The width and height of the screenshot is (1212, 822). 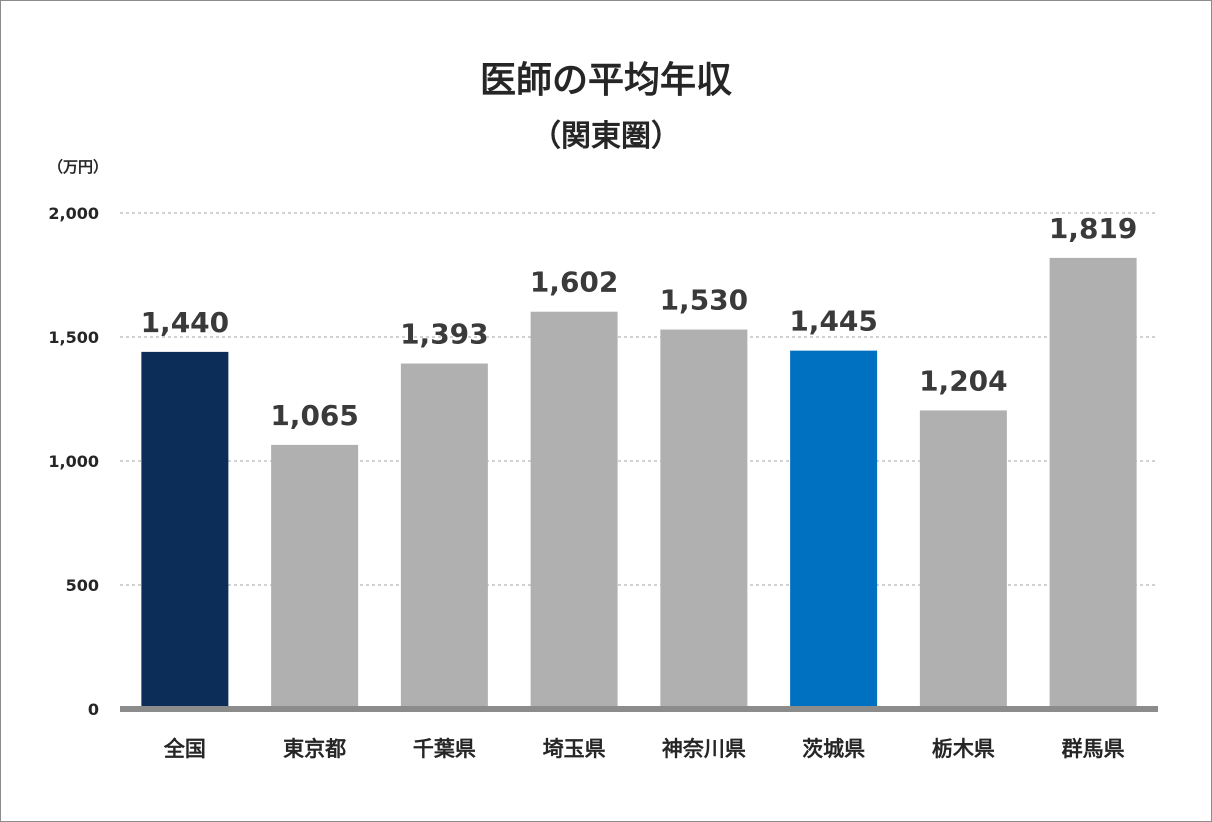 I want to click on x-axis, so click(x=639, y=709).